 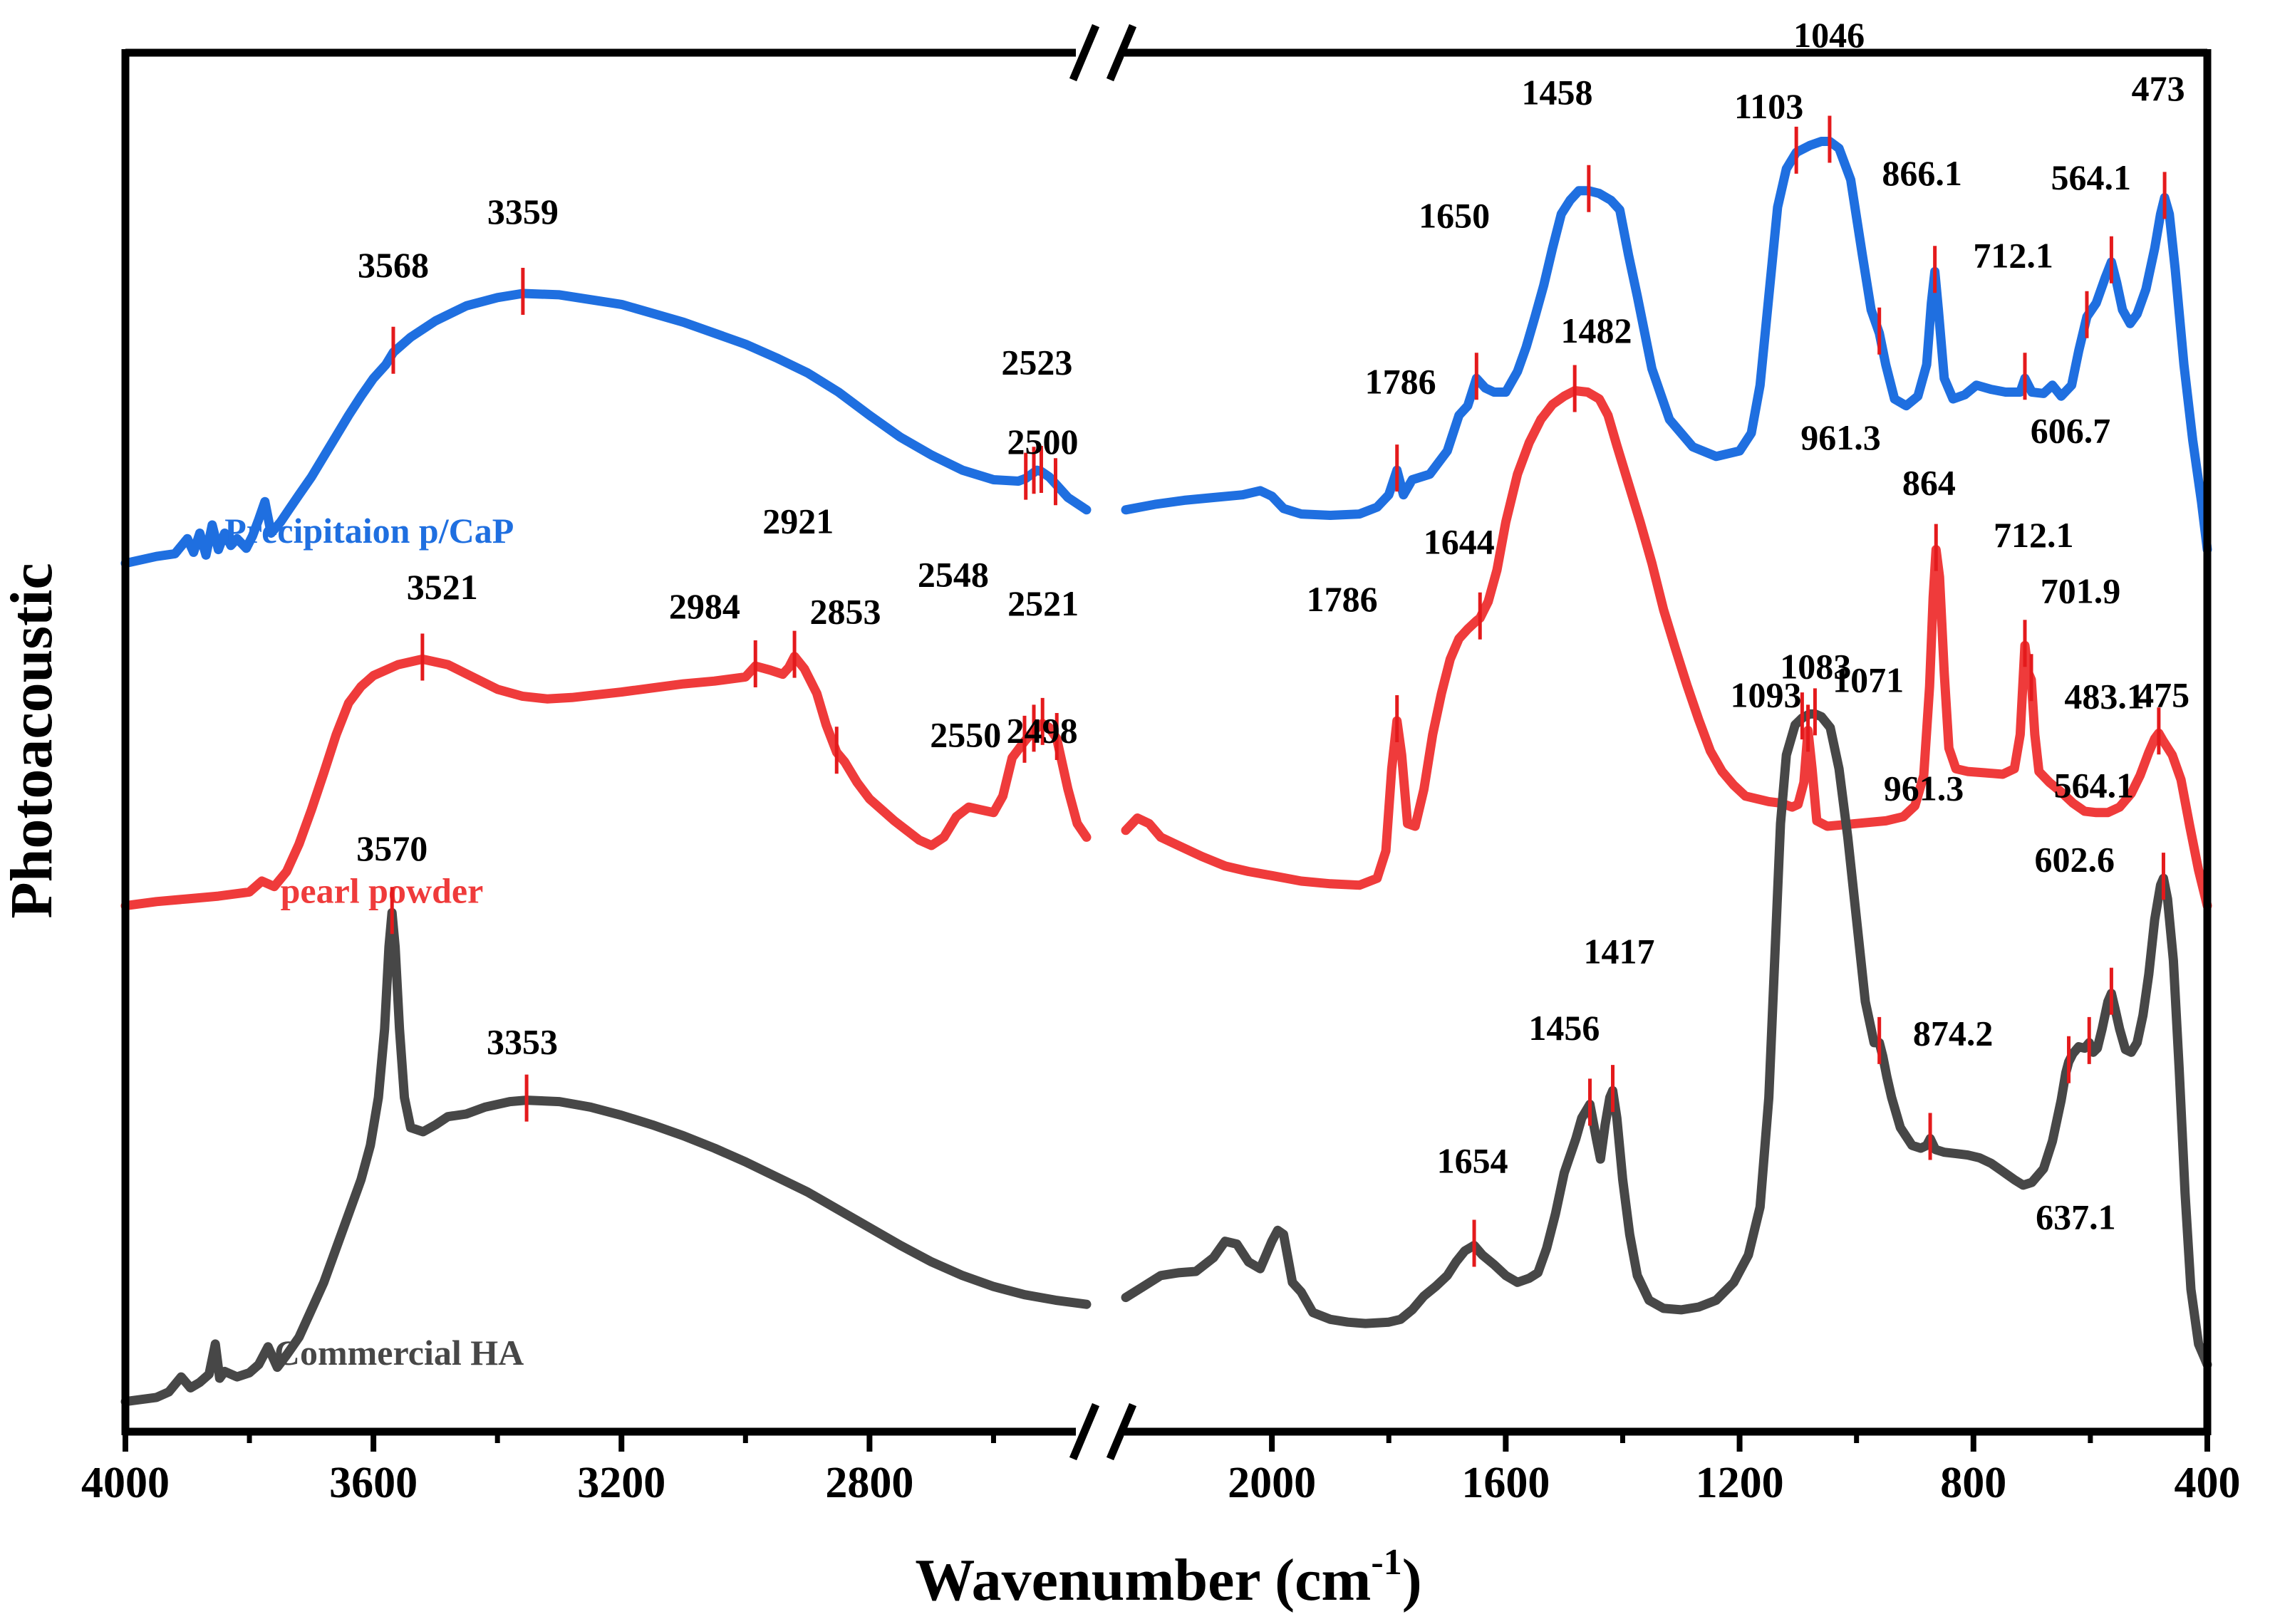 I want to click on peak-label-3521: 3521, so click(x=443, y=587).